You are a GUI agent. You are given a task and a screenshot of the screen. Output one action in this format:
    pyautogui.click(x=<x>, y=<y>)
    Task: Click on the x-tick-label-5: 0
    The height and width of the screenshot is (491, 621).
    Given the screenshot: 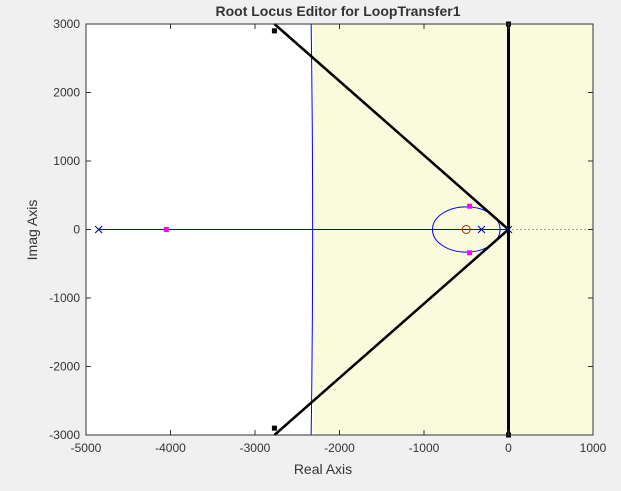 What is the action you would take?
    pyautogui.click(x=508, y=448)
    